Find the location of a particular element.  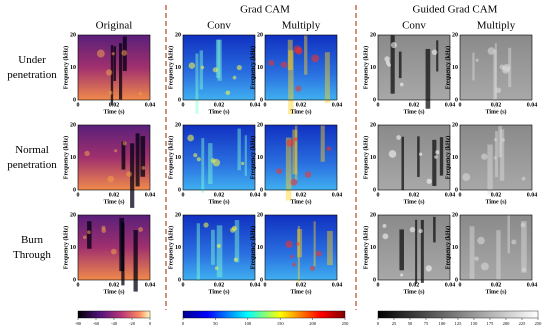

column-header: Multiply is located at coordinates (301, 26).